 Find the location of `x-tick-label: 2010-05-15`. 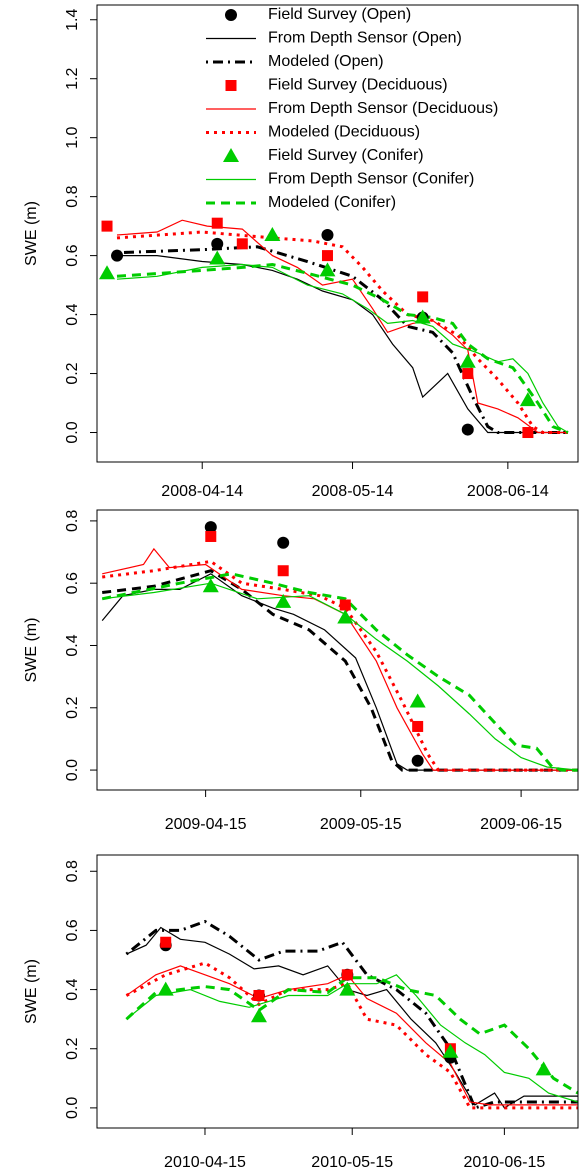

x-tick-label: 2010-05-15 is located at coordinates (352, 1162).